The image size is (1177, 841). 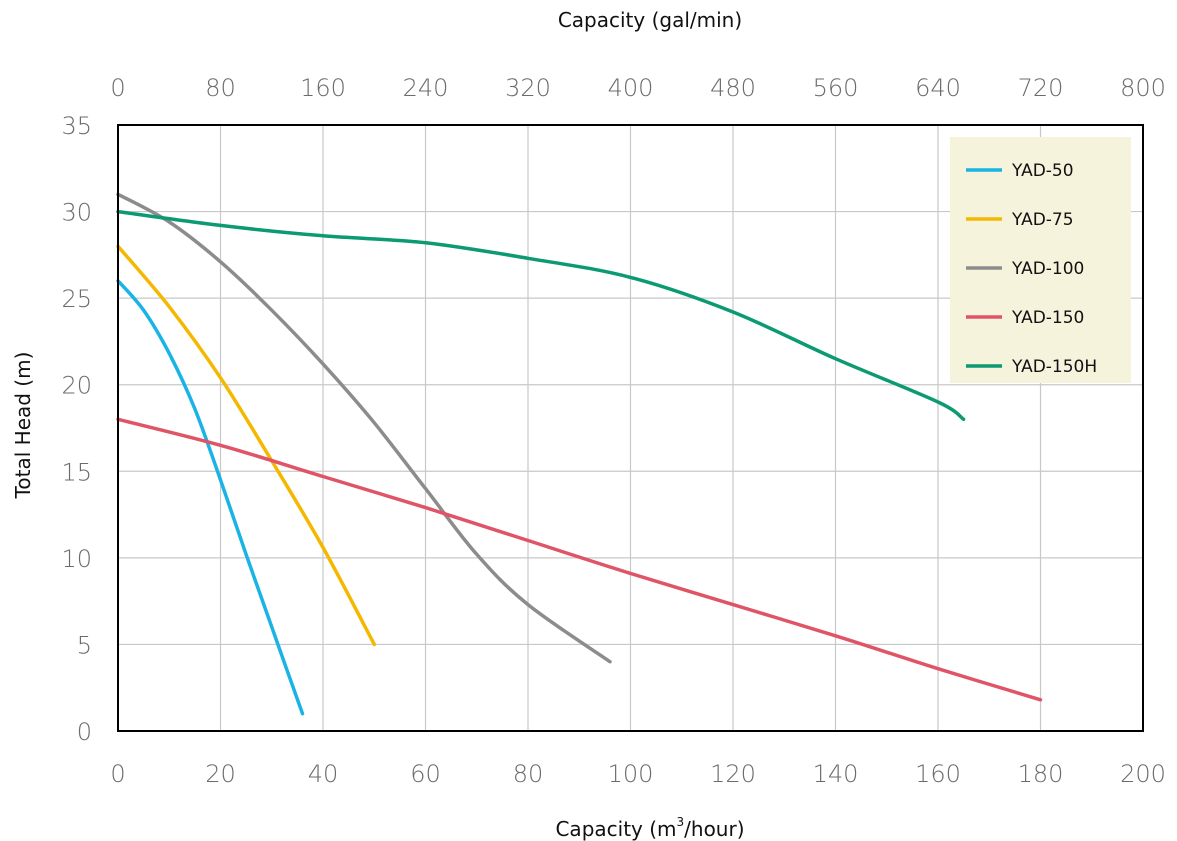 I want to click on x-tick-label: 100, so click(x=631, y=774).